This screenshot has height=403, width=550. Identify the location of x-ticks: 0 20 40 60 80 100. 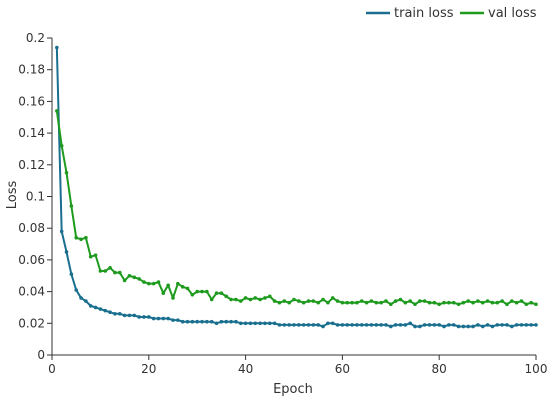
(297, 365).